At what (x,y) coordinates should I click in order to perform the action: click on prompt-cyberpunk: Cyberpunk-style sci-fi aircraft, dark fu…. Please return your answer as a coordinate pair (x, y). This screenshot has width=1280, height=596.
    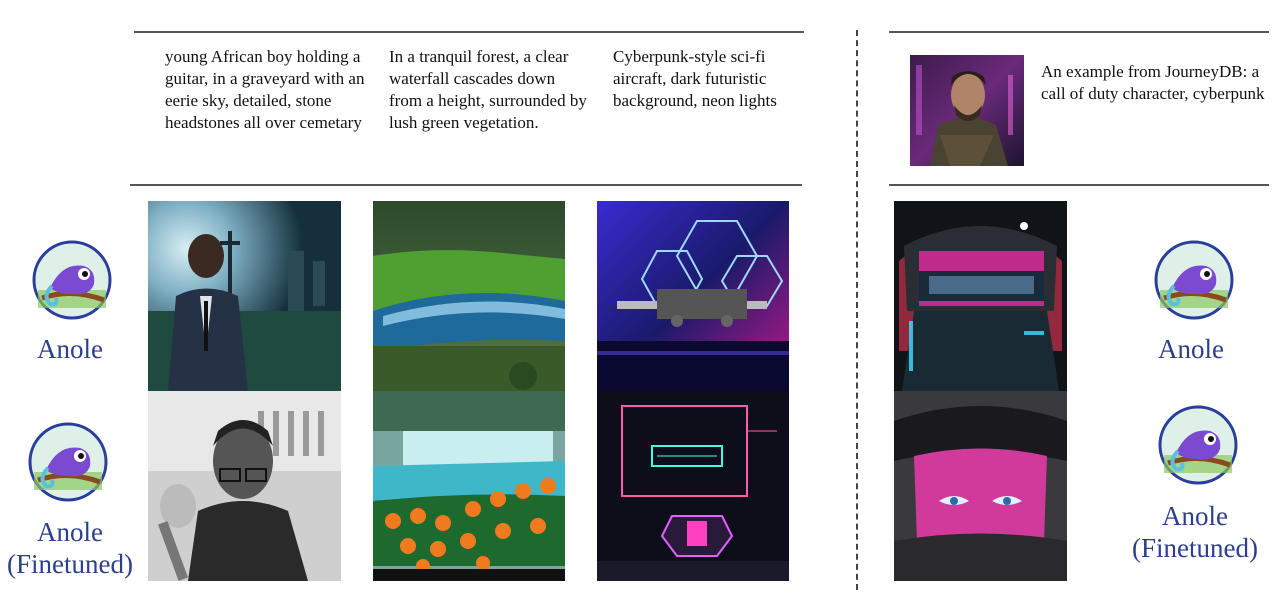
    Looking at the image, I should click on (695, 78).